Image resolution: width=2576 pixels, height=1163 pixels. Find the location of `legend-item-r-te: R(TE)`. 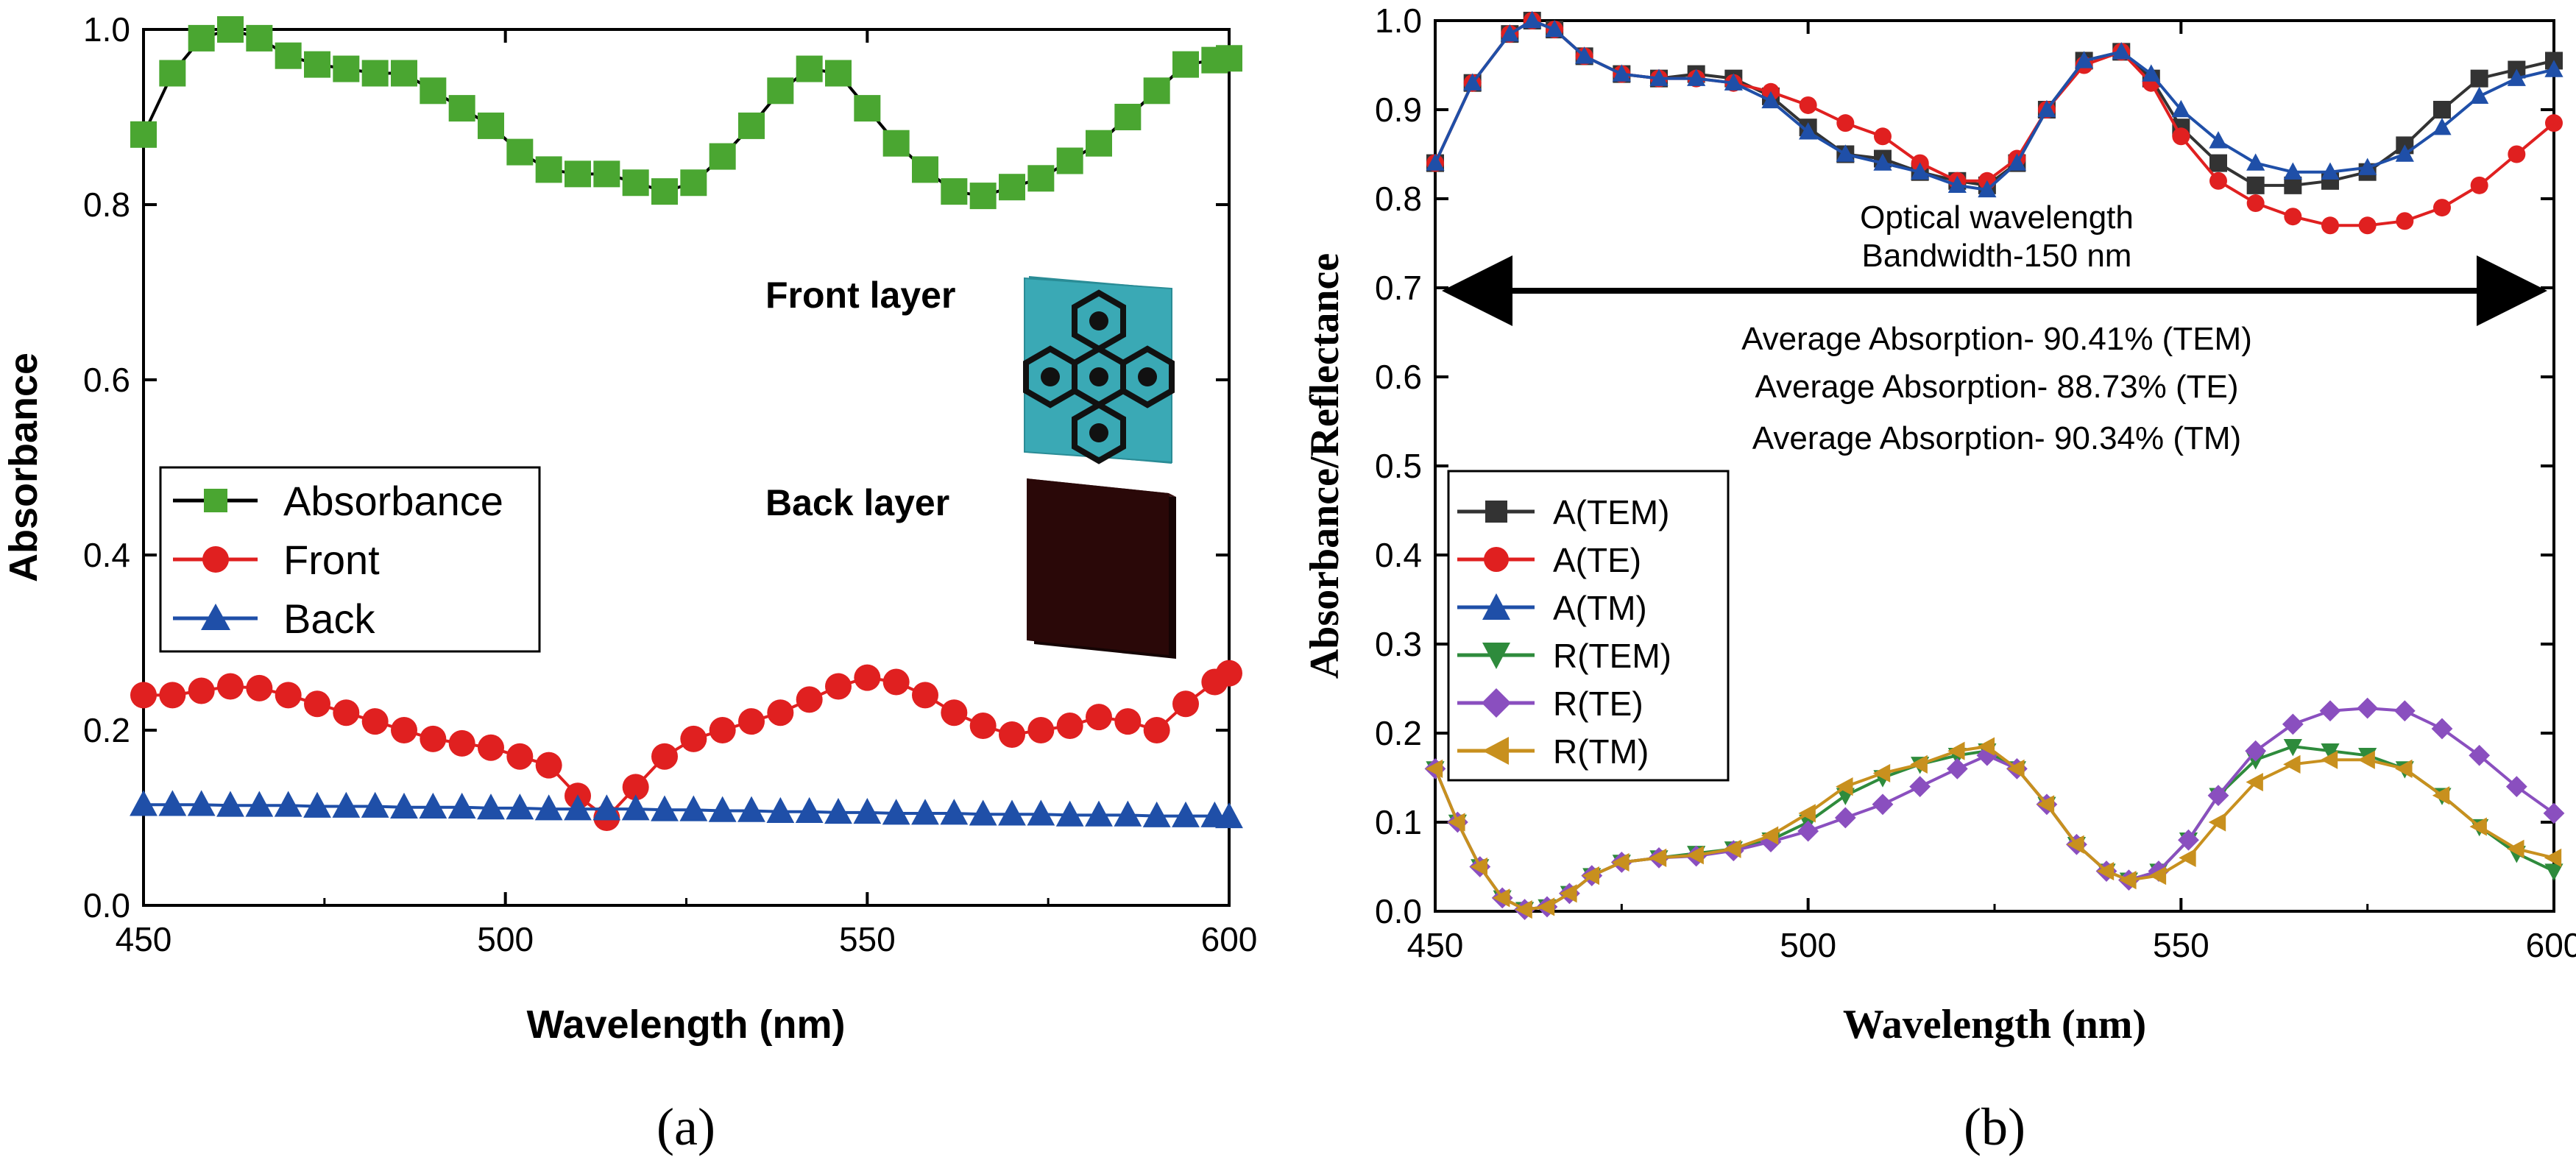

legend-item-r-te: R(TE) is located at coordinates (1550, 704).